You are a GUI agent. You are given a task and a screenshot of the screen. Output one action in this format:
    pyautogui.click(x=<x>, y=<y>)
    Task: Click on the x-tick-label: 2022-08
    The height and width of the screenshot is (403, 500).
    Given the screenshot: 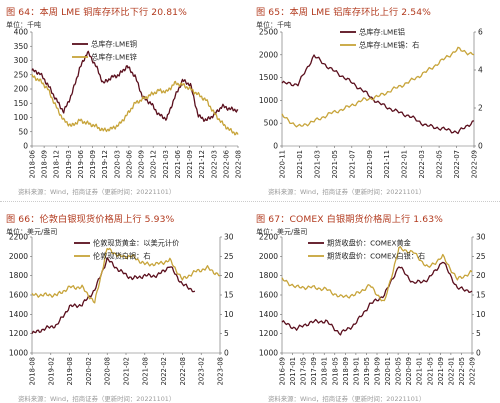 What is the action you would take?
    pyautogui.click(x=183, y=371)
    